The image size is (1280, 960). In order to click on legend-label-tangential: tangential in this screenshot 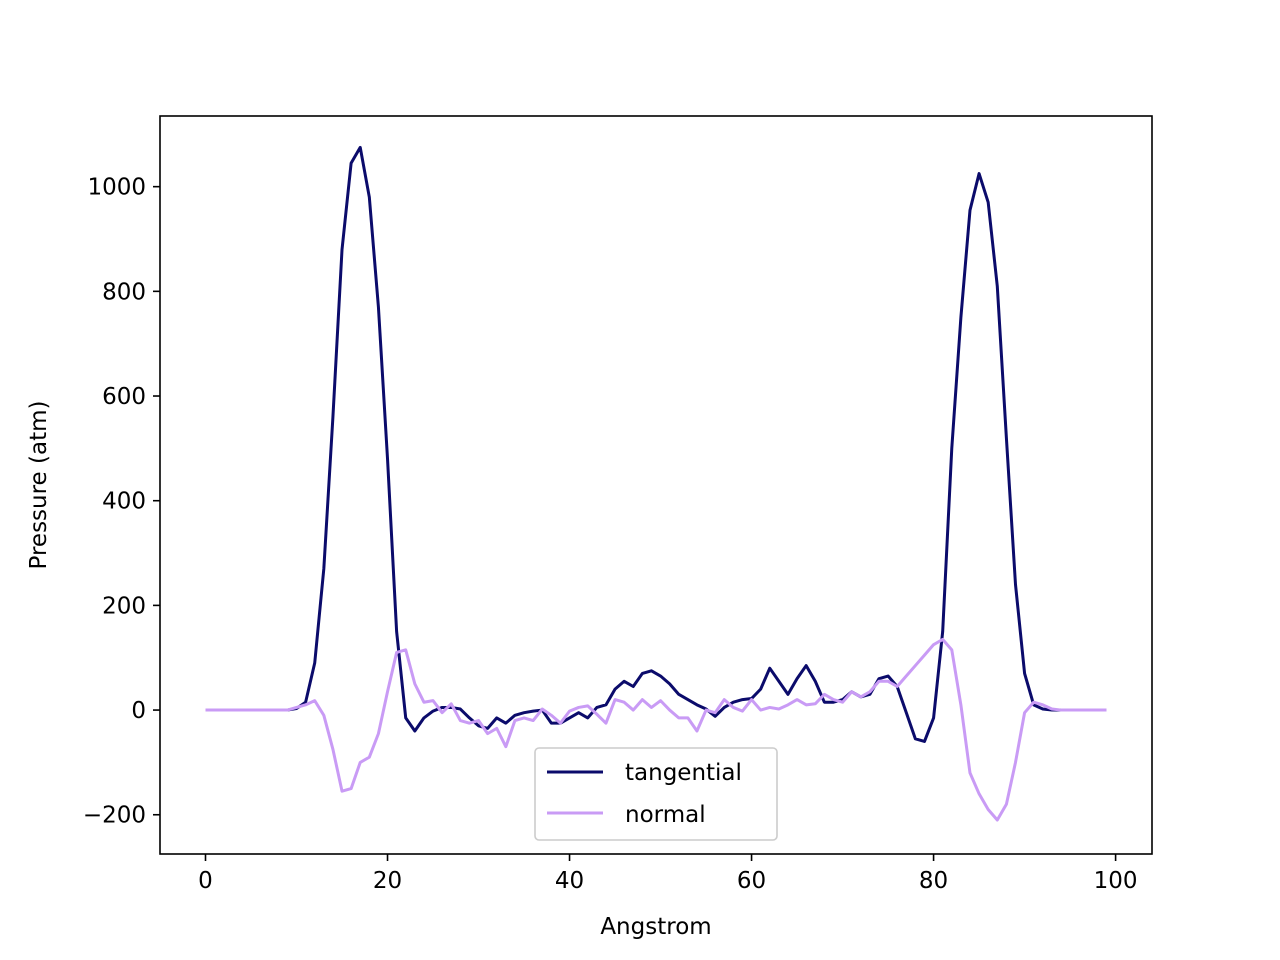, I will do `click(683, 773)`.